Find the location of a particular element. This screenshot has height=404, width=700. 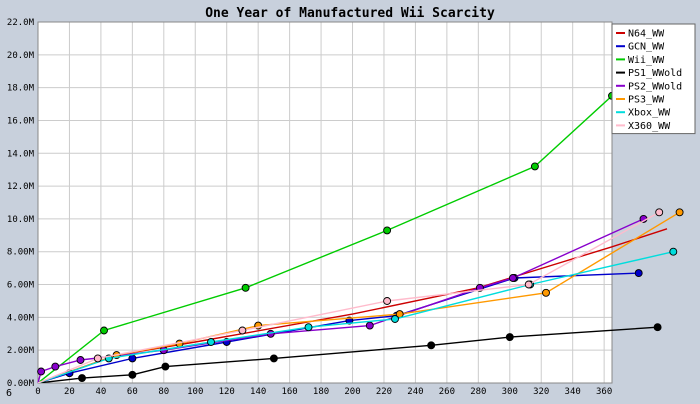

x-tick-label: 260 is located at coordinates (447, 392).